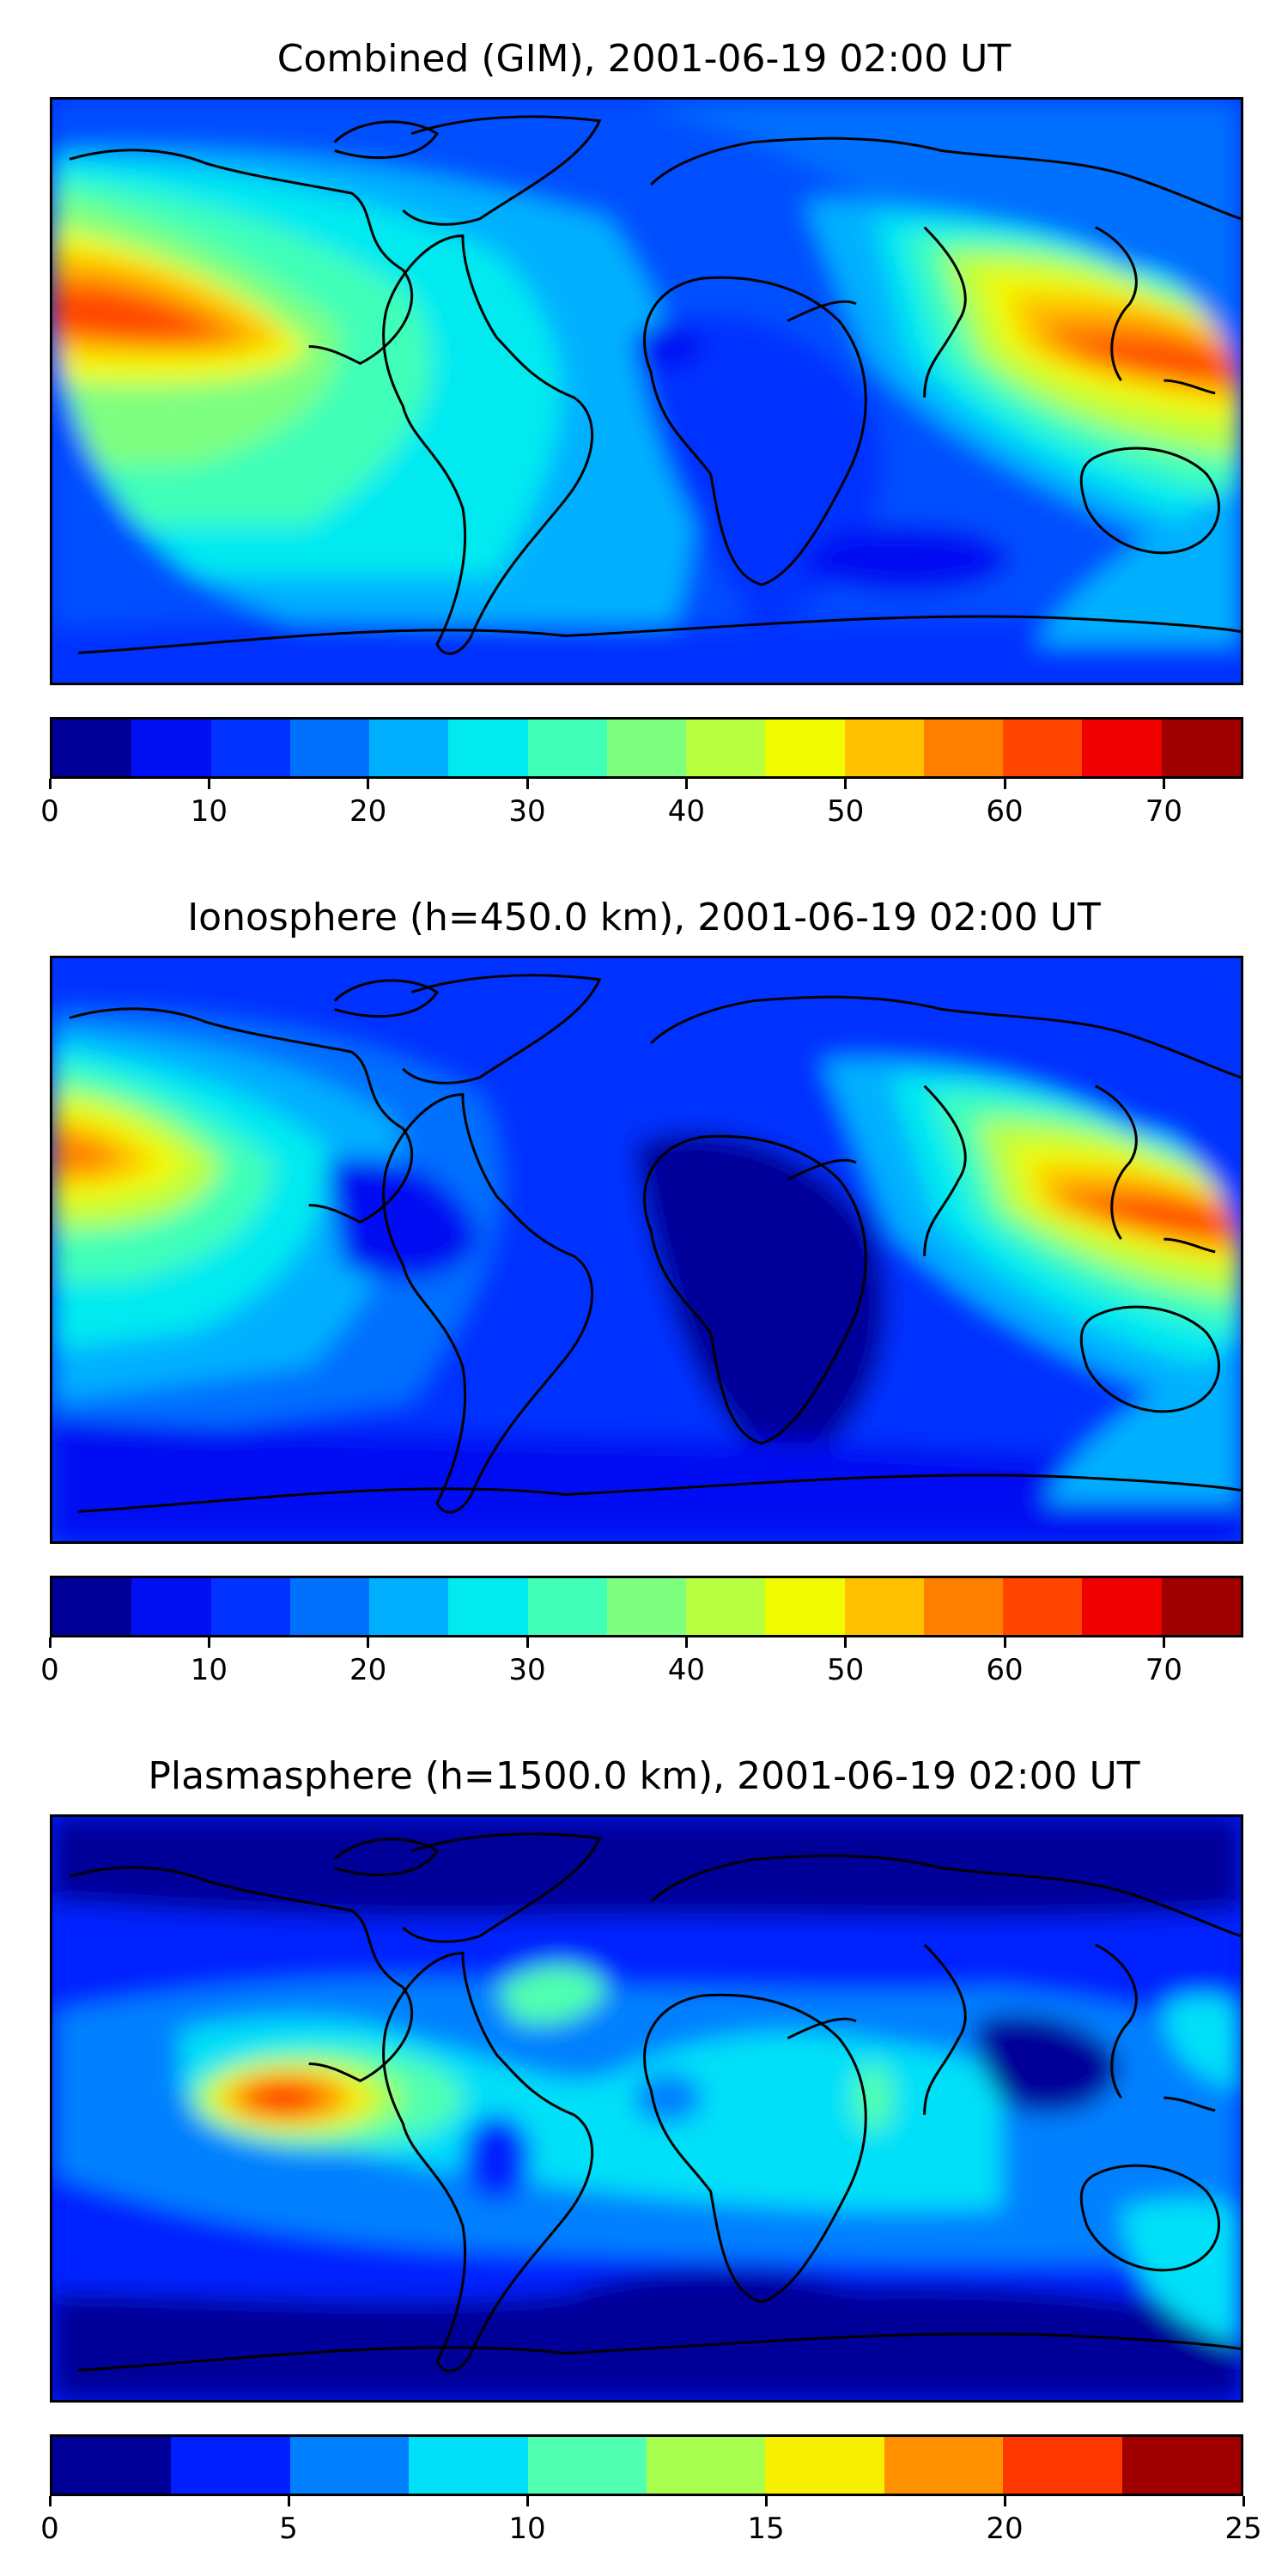  What do you see at coordinates (766, 2529) in the screenshot?
I see `tick-label: 15` at bounding box center [766, 2529].